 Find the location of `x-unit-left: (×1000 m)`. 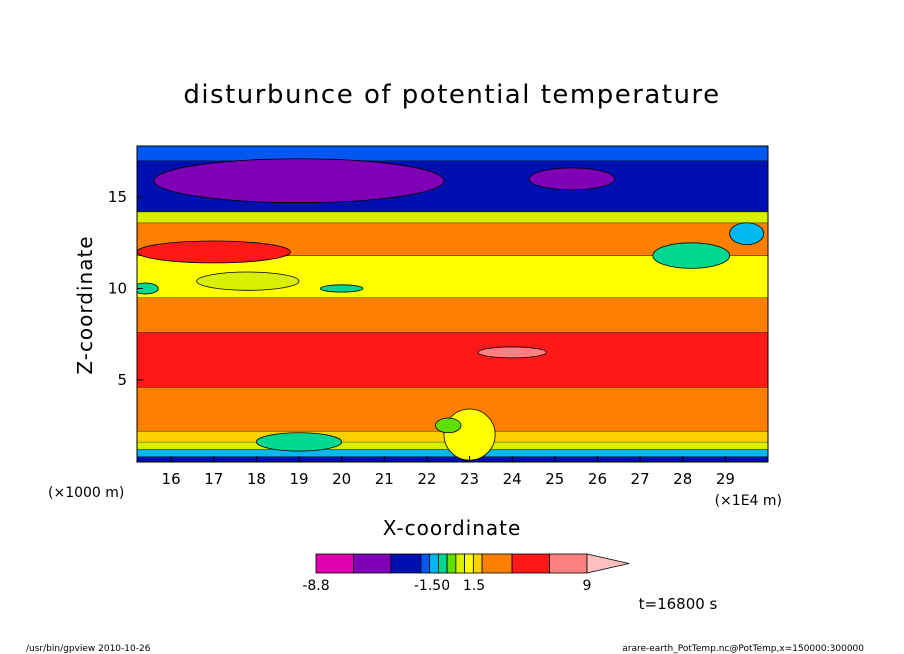

x-unit-left: (×1000 m) is located at coordinates (86, 493).